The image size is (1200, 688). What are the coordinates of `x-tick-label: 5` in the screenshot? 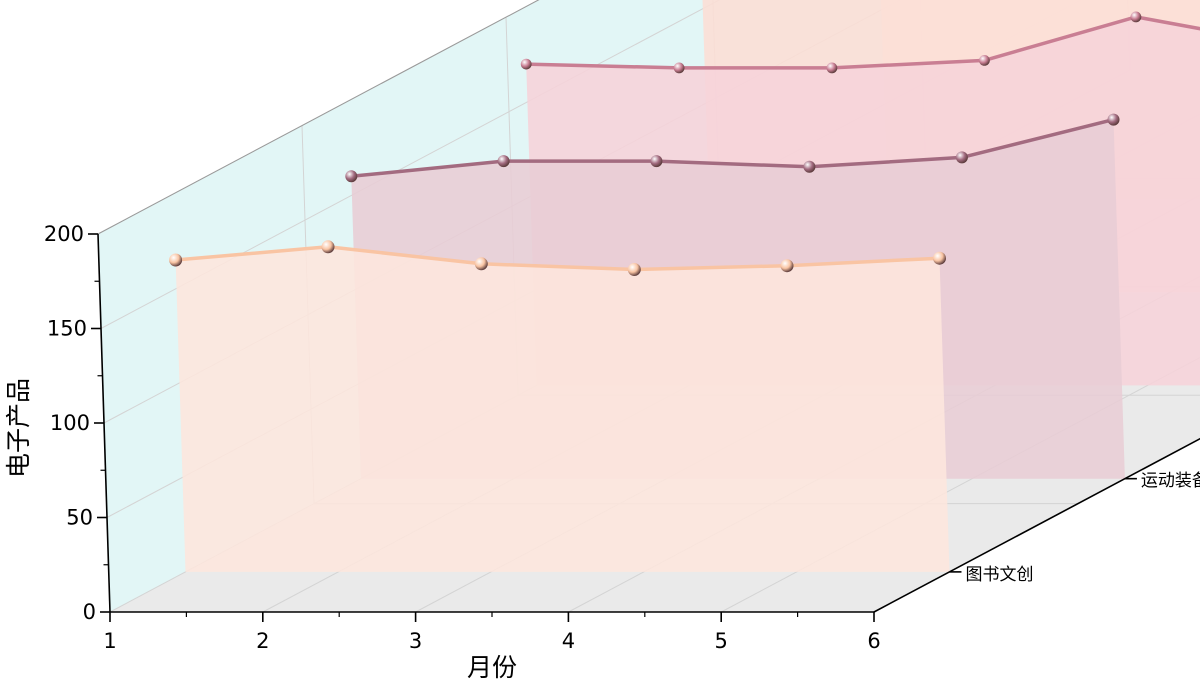 It's located at (721, 641).